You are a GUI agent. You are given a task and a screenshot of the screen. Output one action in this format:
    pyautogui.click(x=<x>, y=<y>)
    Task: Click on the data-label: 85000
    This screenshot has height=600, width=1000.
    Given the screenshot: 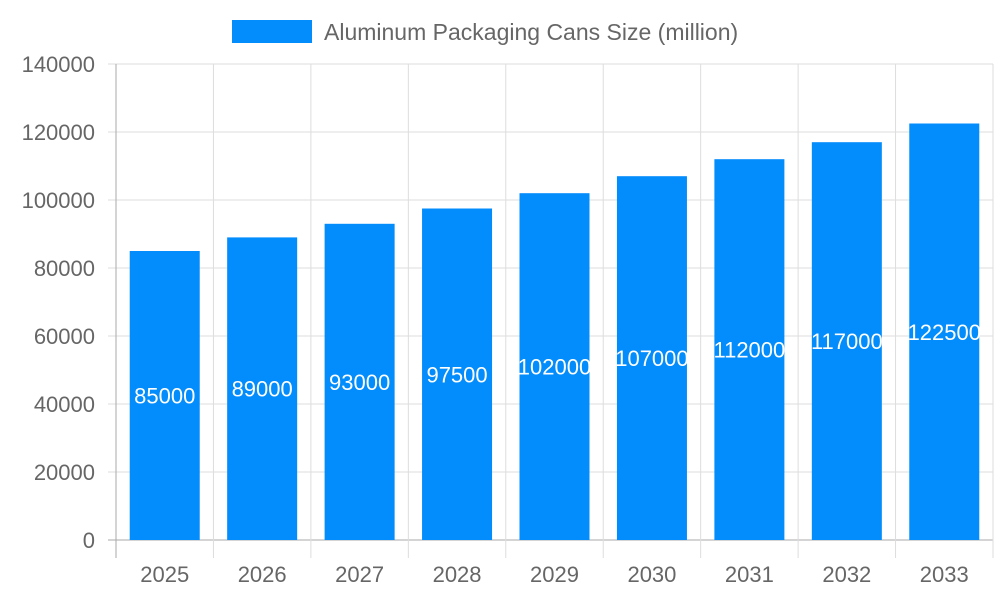 What is the action you would take?
    pyautogui.click(x=164, y=396)
    